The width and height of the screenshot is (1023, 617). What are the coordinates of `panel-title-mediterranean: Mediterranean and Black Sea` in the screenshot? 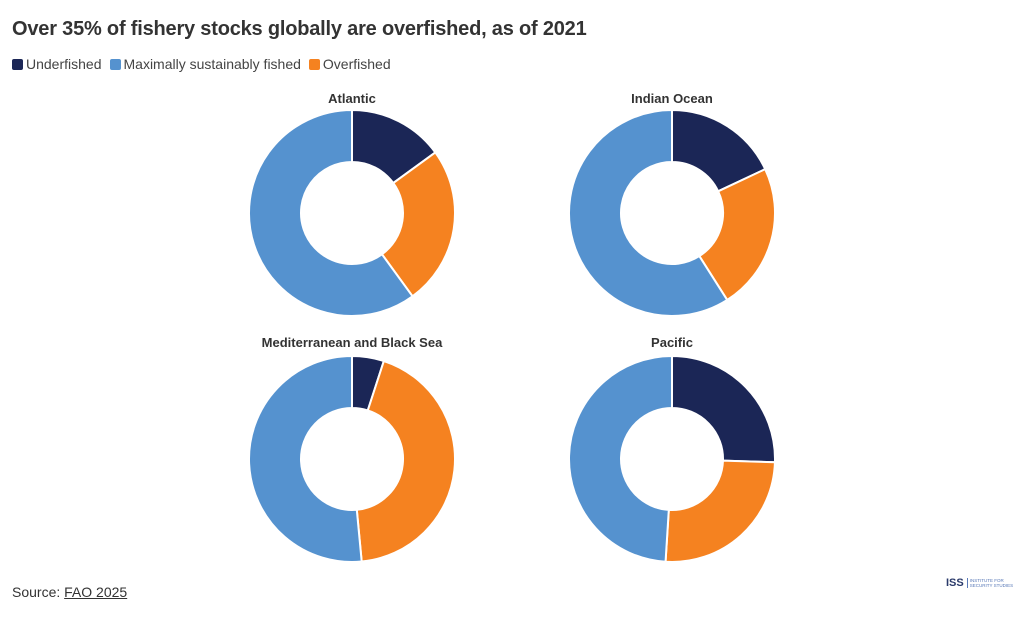 It's located at (352, 342).